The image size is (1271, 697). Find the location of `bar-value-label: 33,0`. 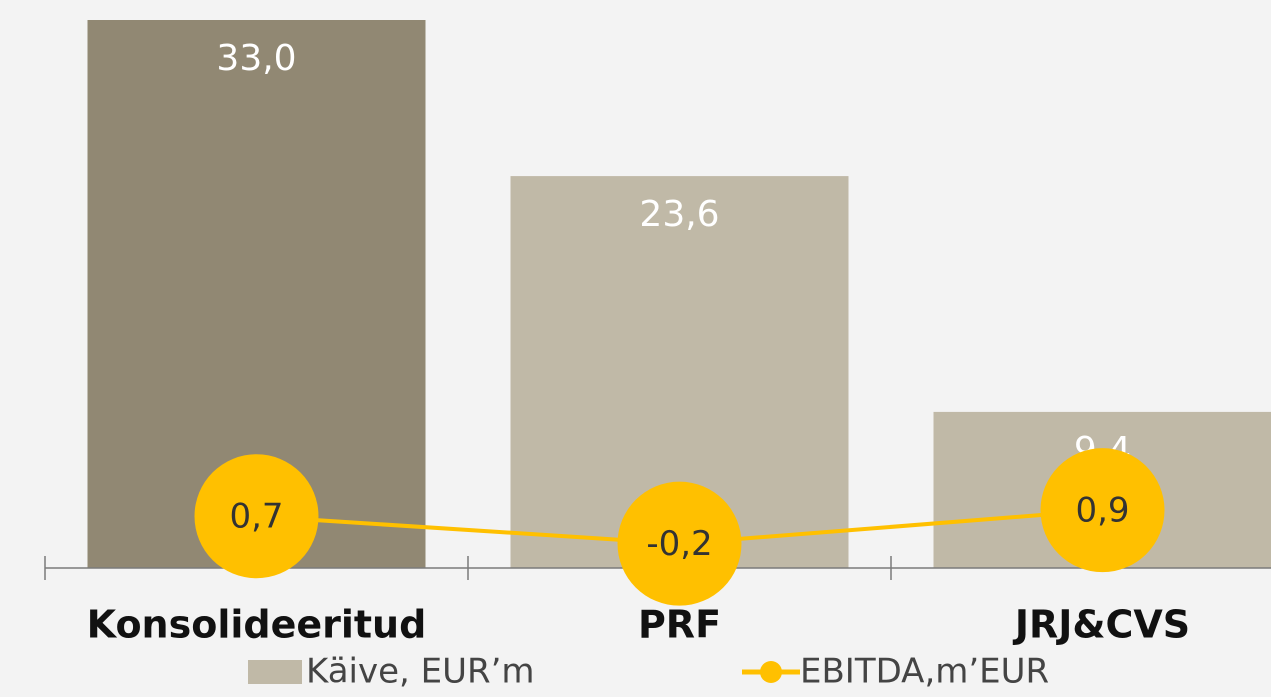

bar-value-label: 33,0 is located at coordinates (256, 58).